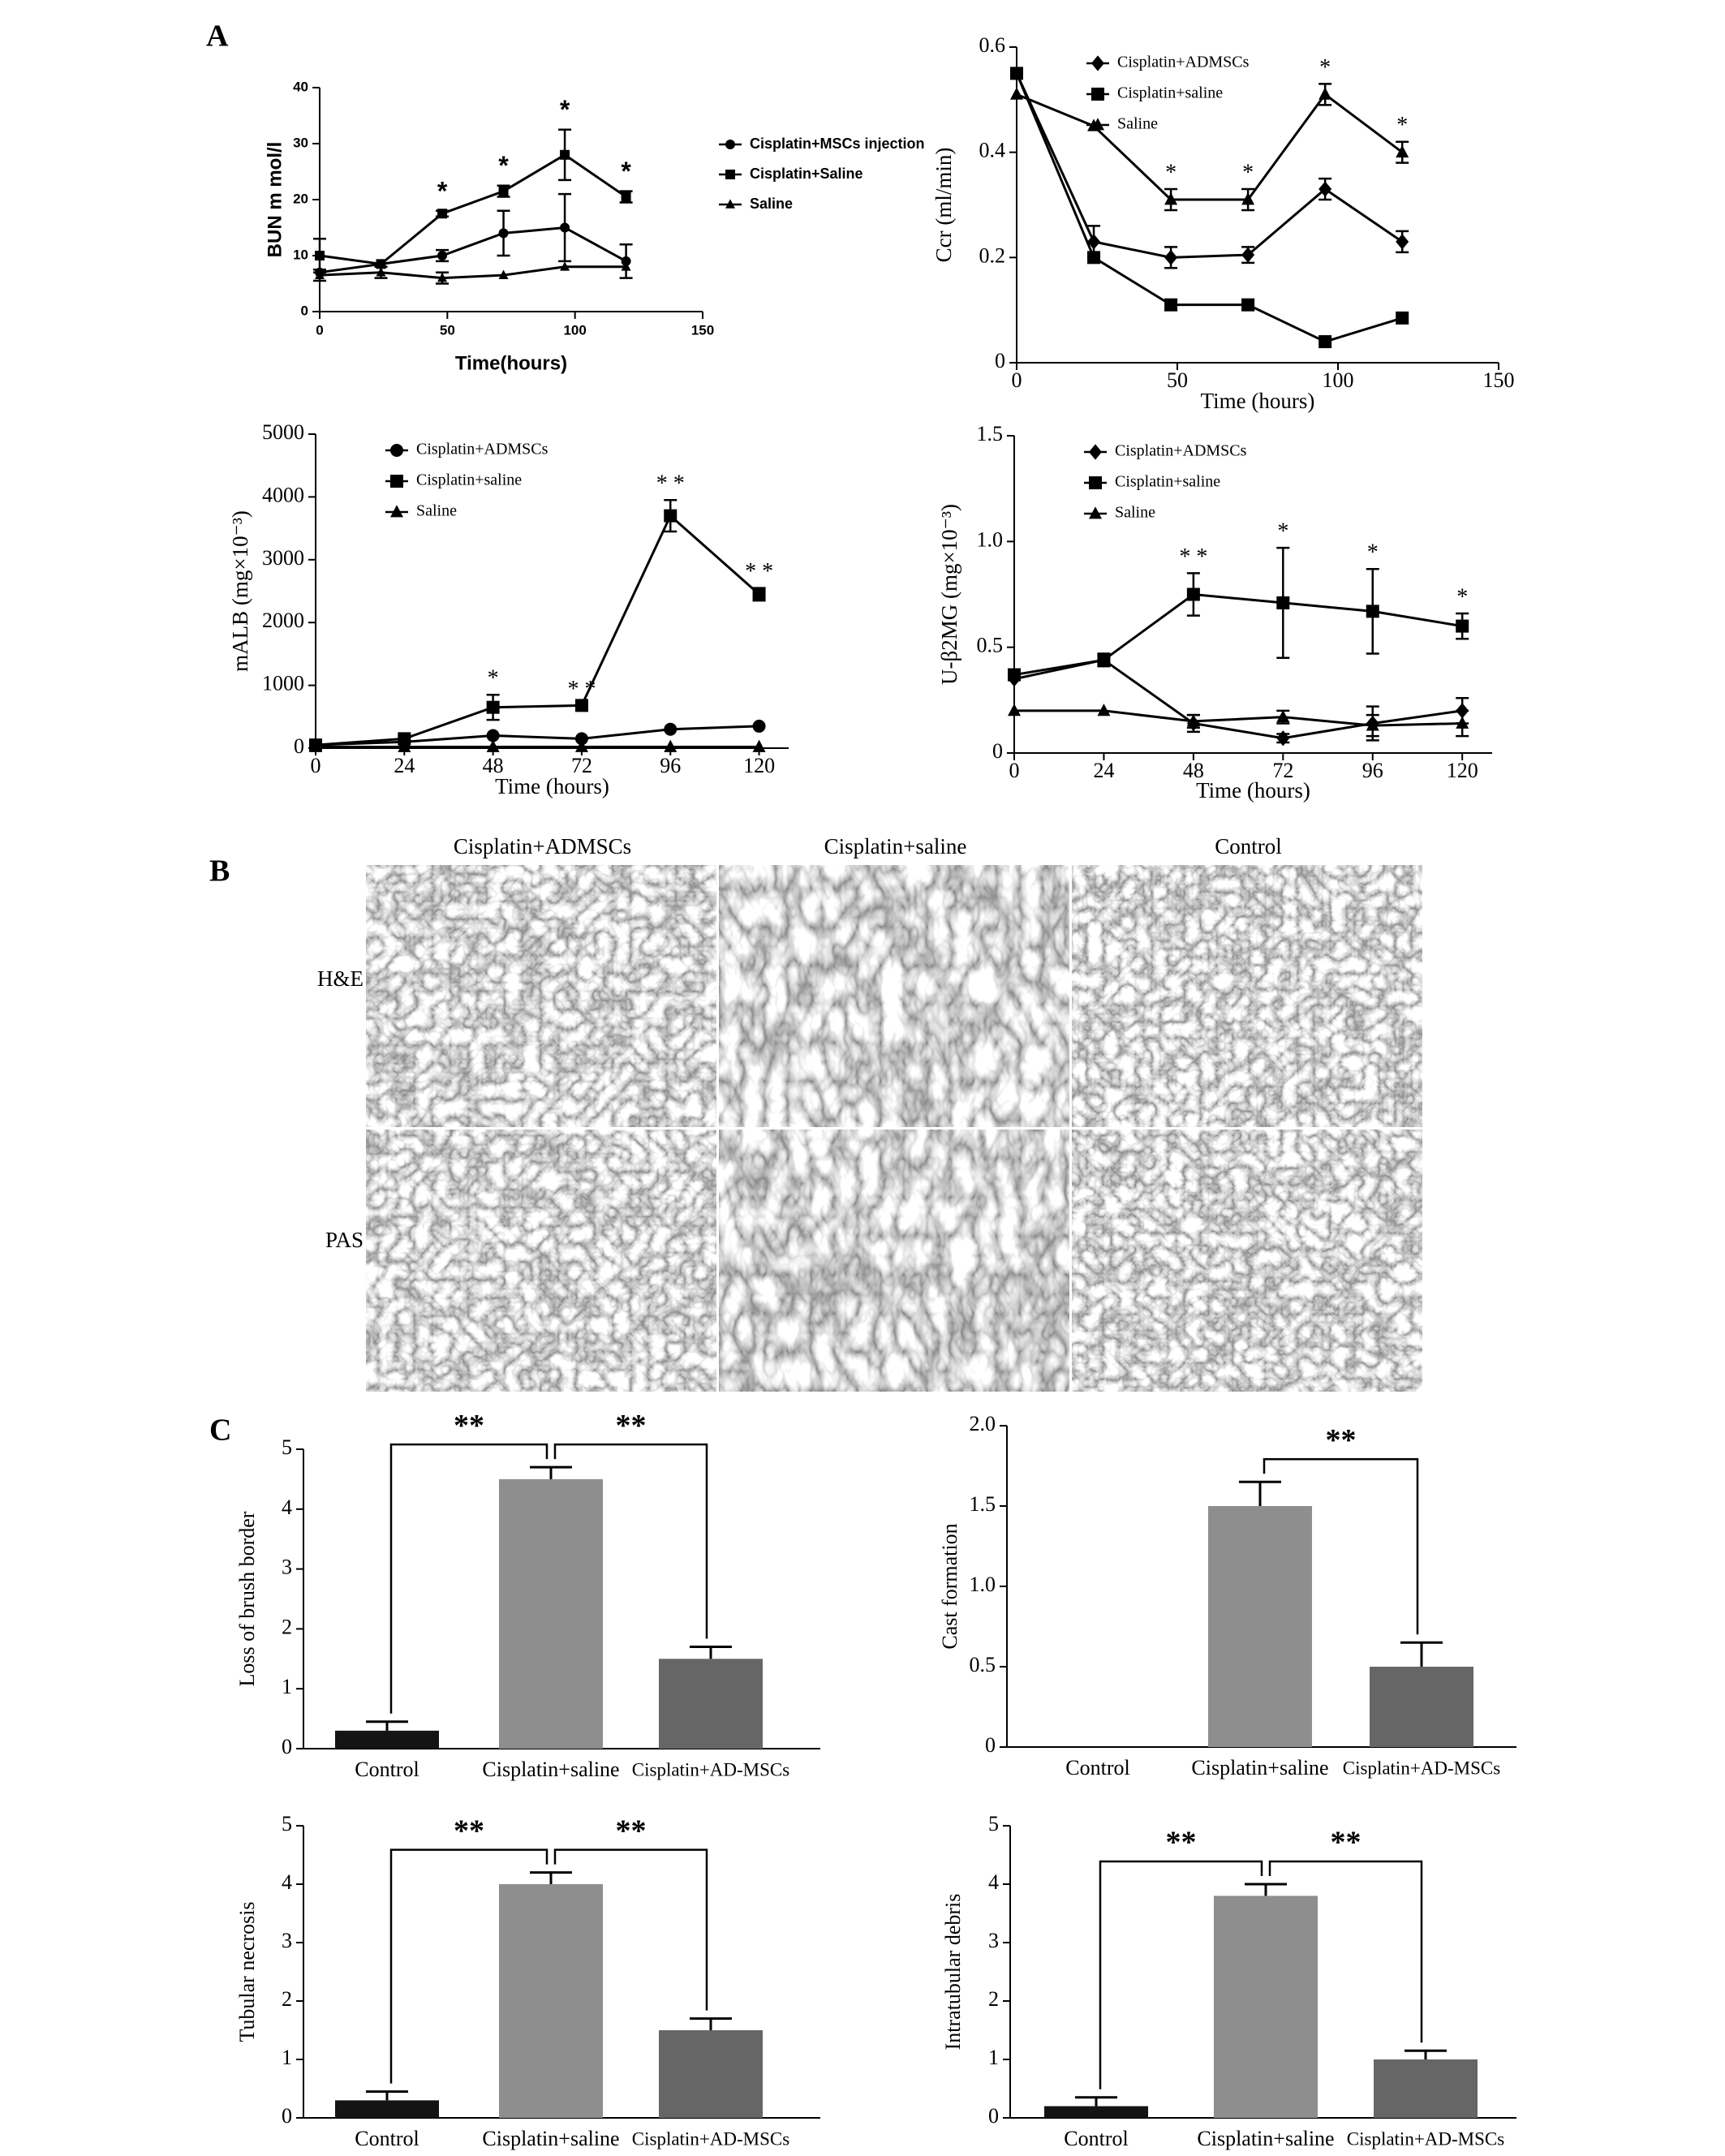  Describe the element at coordinates (953, 1972) in the screenshot. I see `y-axis-label: Intratubular debris` at that location.